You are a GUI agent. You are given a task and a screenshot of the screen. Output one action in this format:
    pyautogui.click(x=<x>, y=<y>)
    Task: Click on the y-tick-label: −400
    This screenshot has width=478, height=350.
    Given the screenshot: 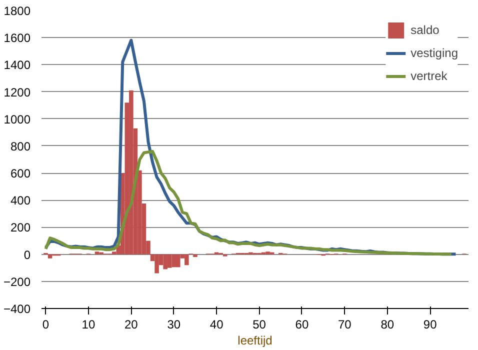 What is the action you would take?
    pyautogui.click(x=17, y=309)
    